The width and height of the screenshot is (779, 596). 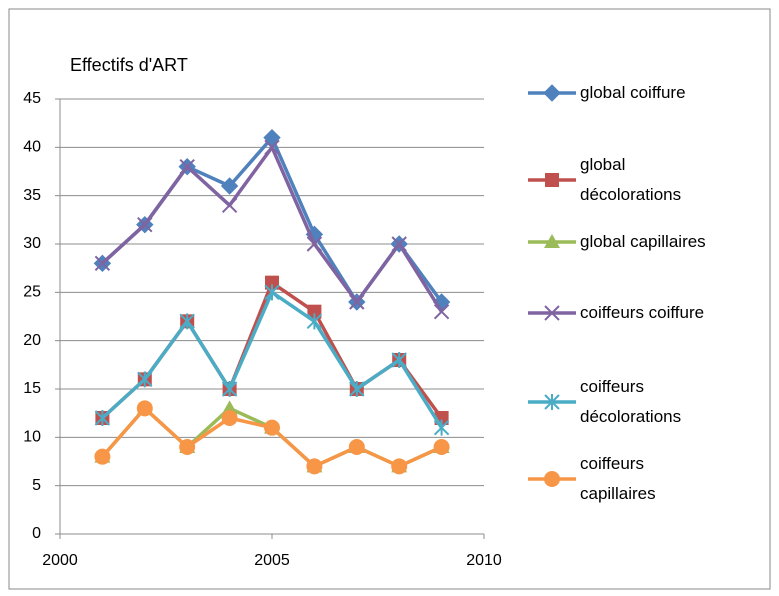 What do you see at coordinates (484, 560) in the screenshot?
I see `x-tick-label: 2010` at bounding box center [484, 560].